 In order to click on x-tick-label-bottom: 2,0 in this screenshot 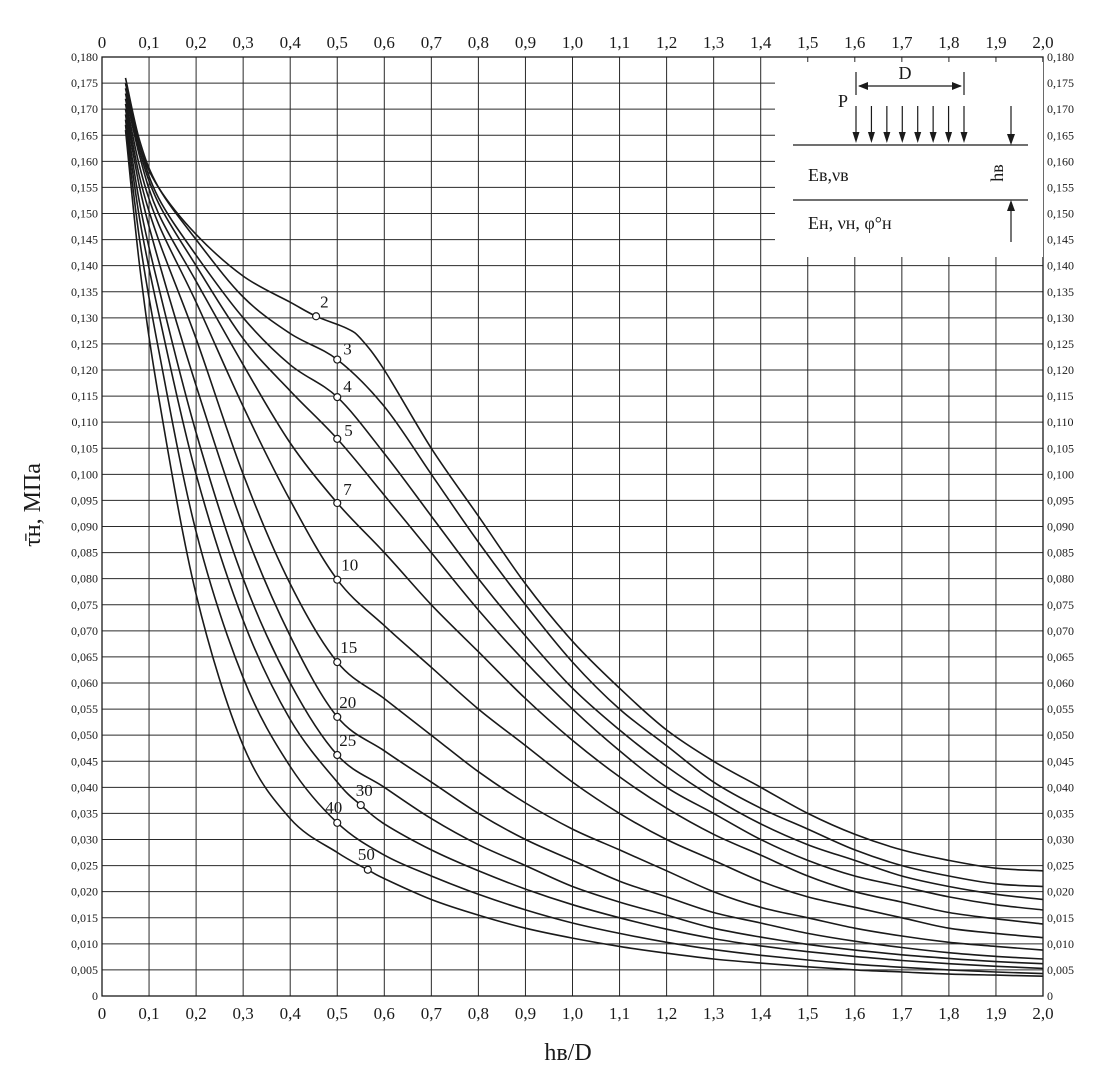, I will do `click(1042, 1013)`.